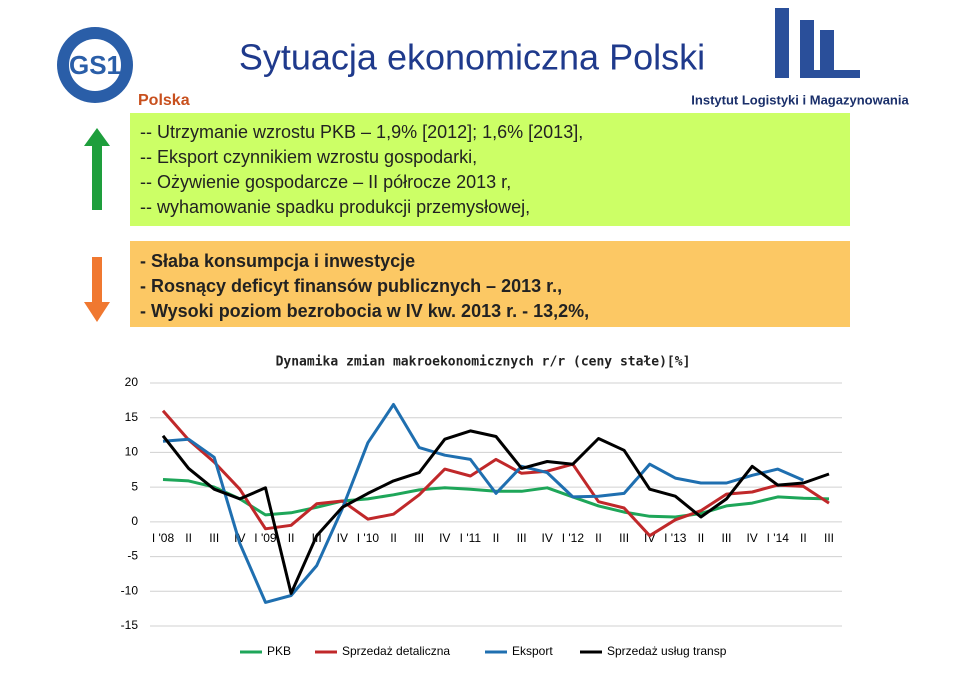 The height and width of the screenshot is (697, 960). What do you see at coordinates (132, 452) in the screenshot?
I see `y-tick-label: 10` at bounding box center [132, 452].